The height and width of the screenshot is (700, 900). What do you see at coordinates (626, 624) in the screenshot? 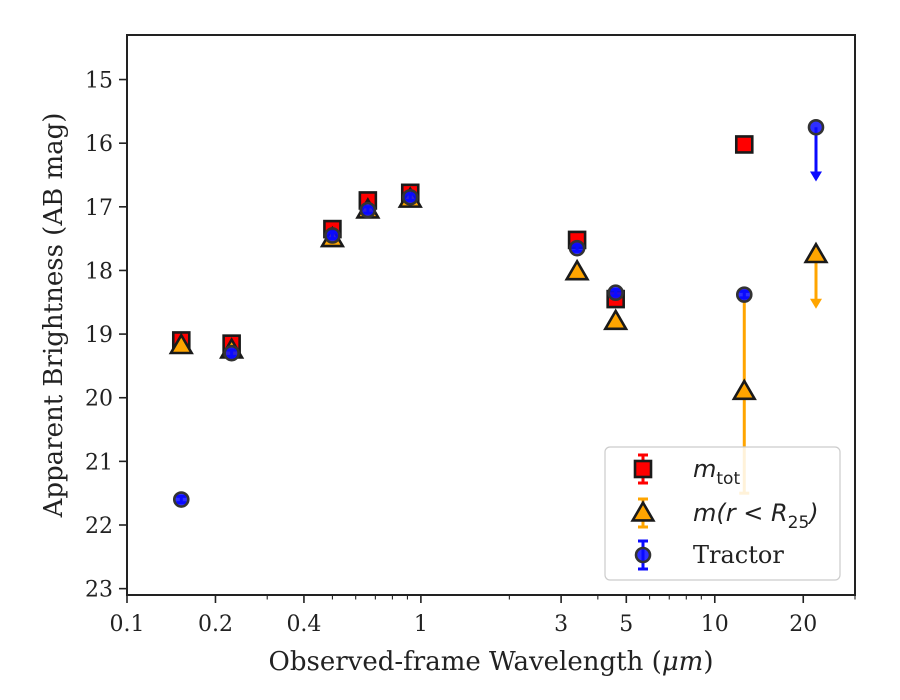
I see `x-tick-label: 5` at bounding box center [626, 624].